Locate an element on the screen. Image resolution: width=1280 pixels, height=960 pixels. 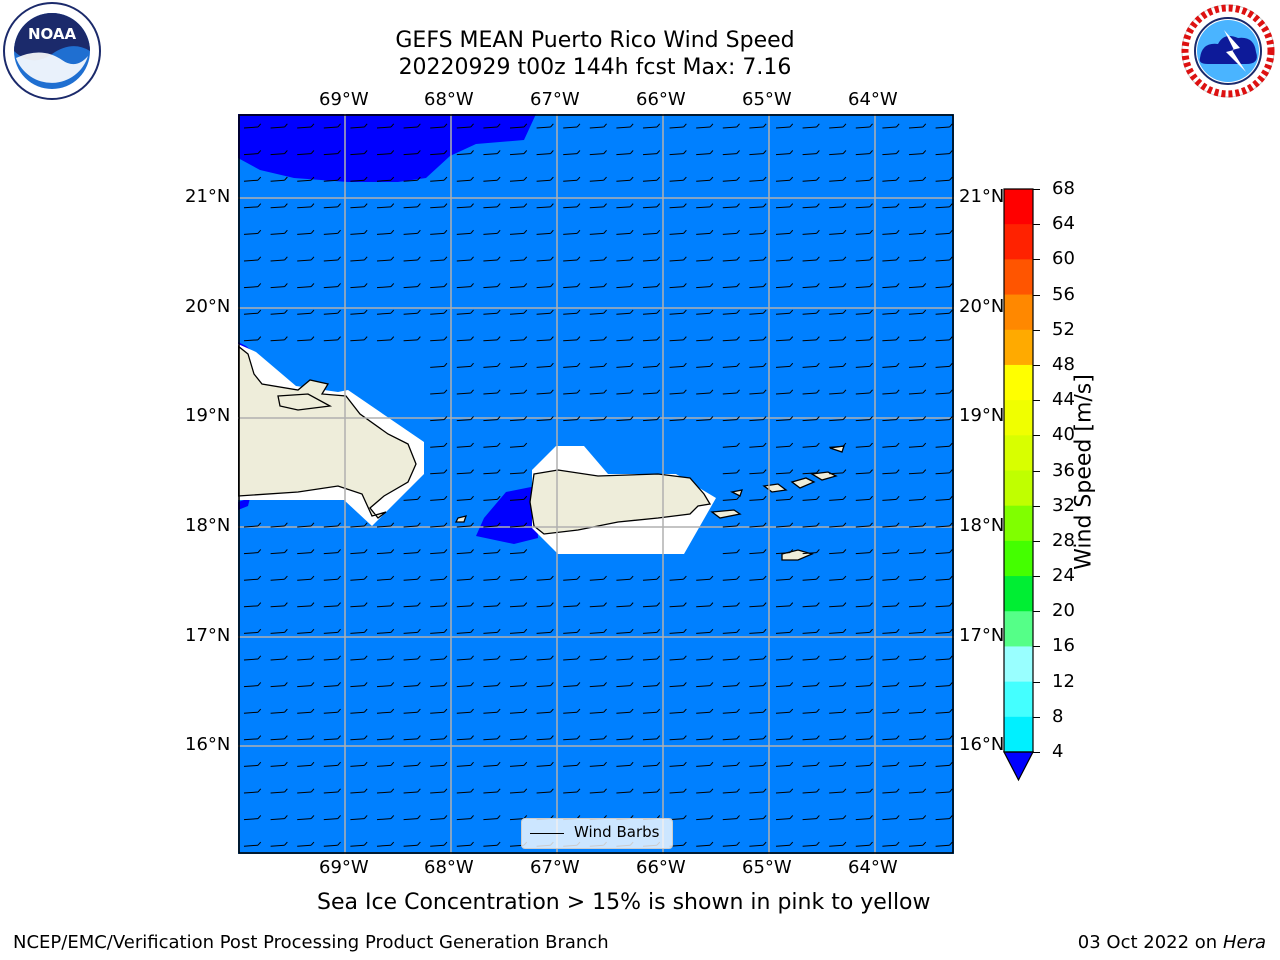
lon-label-bottom-66w: 66°W is located at coordinates (661, 867).